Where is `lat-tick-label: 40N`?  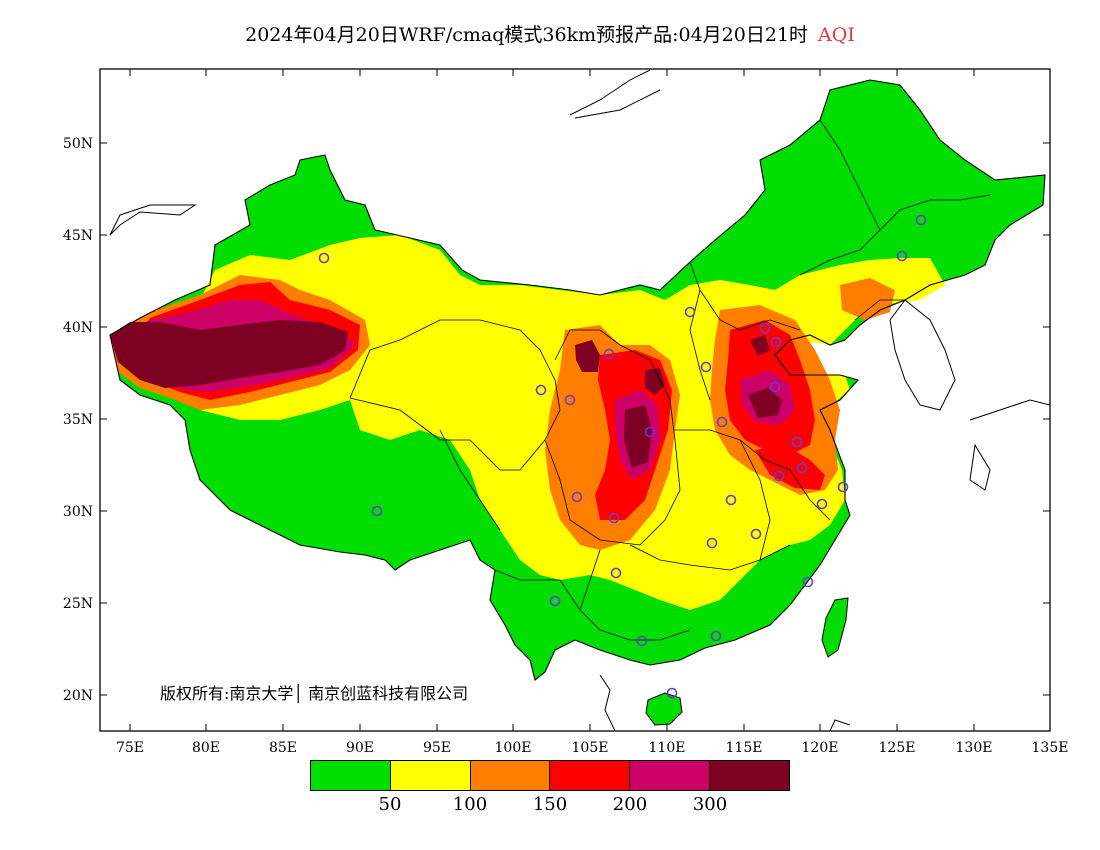
lat-tick-label: 40N is located at coordinates (78, 328).